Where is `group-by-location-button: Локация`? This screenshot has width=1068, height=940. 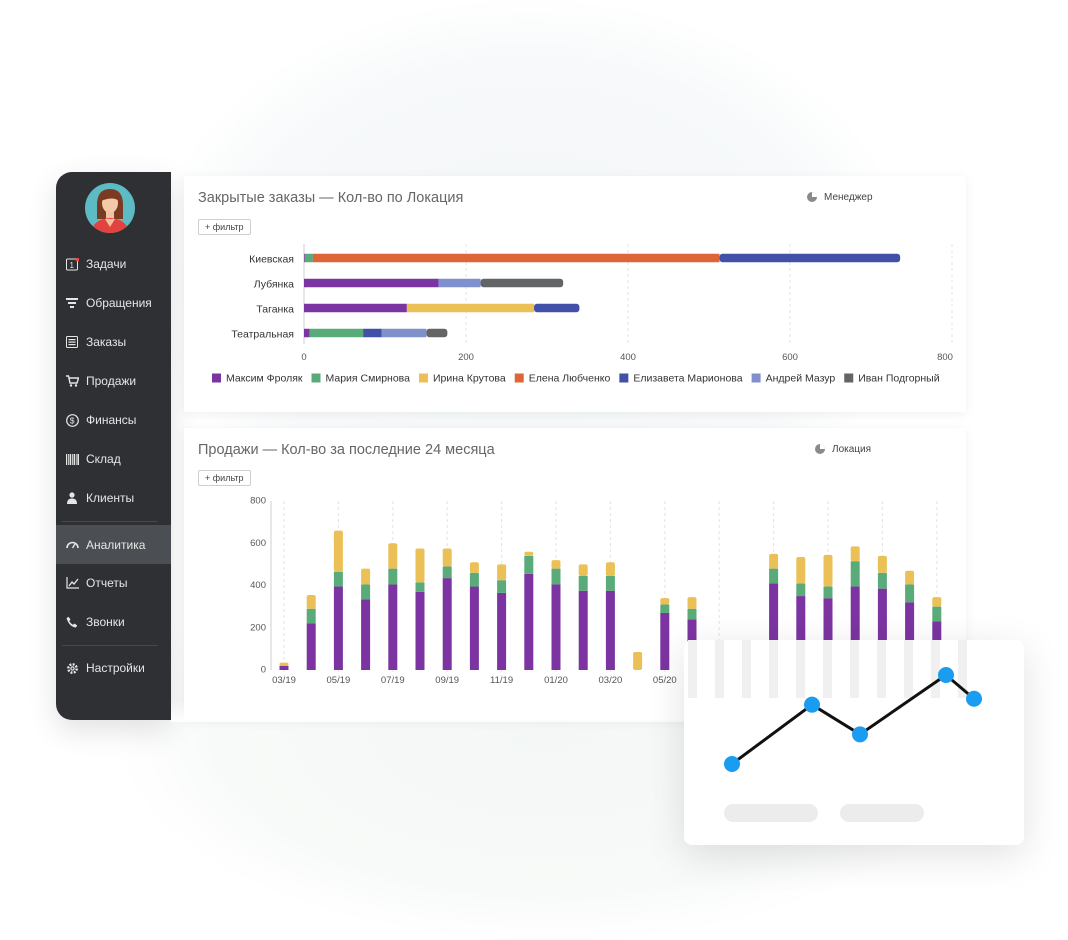 group-by-location-button: Локация is located at coordinates (842, 449).